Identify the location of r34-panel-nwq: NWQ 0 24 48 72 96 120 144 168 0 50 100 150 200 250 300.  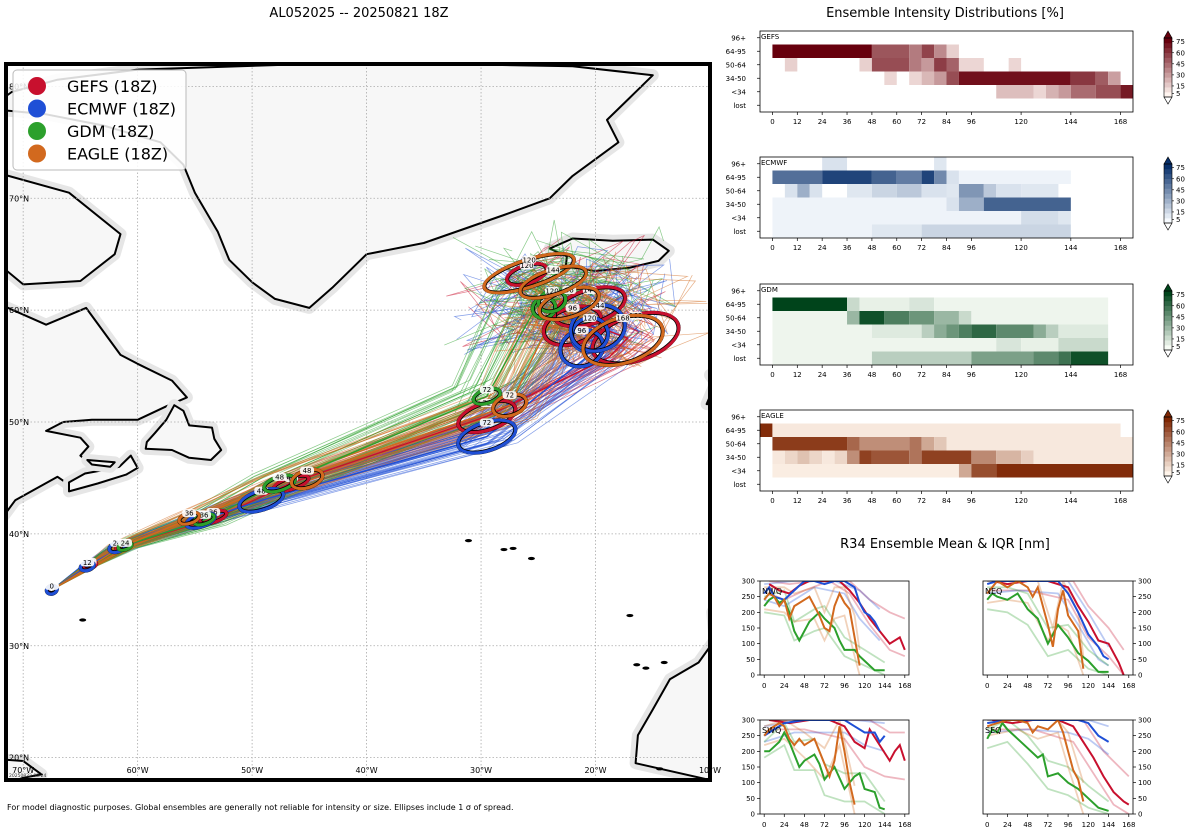
(827, 634).